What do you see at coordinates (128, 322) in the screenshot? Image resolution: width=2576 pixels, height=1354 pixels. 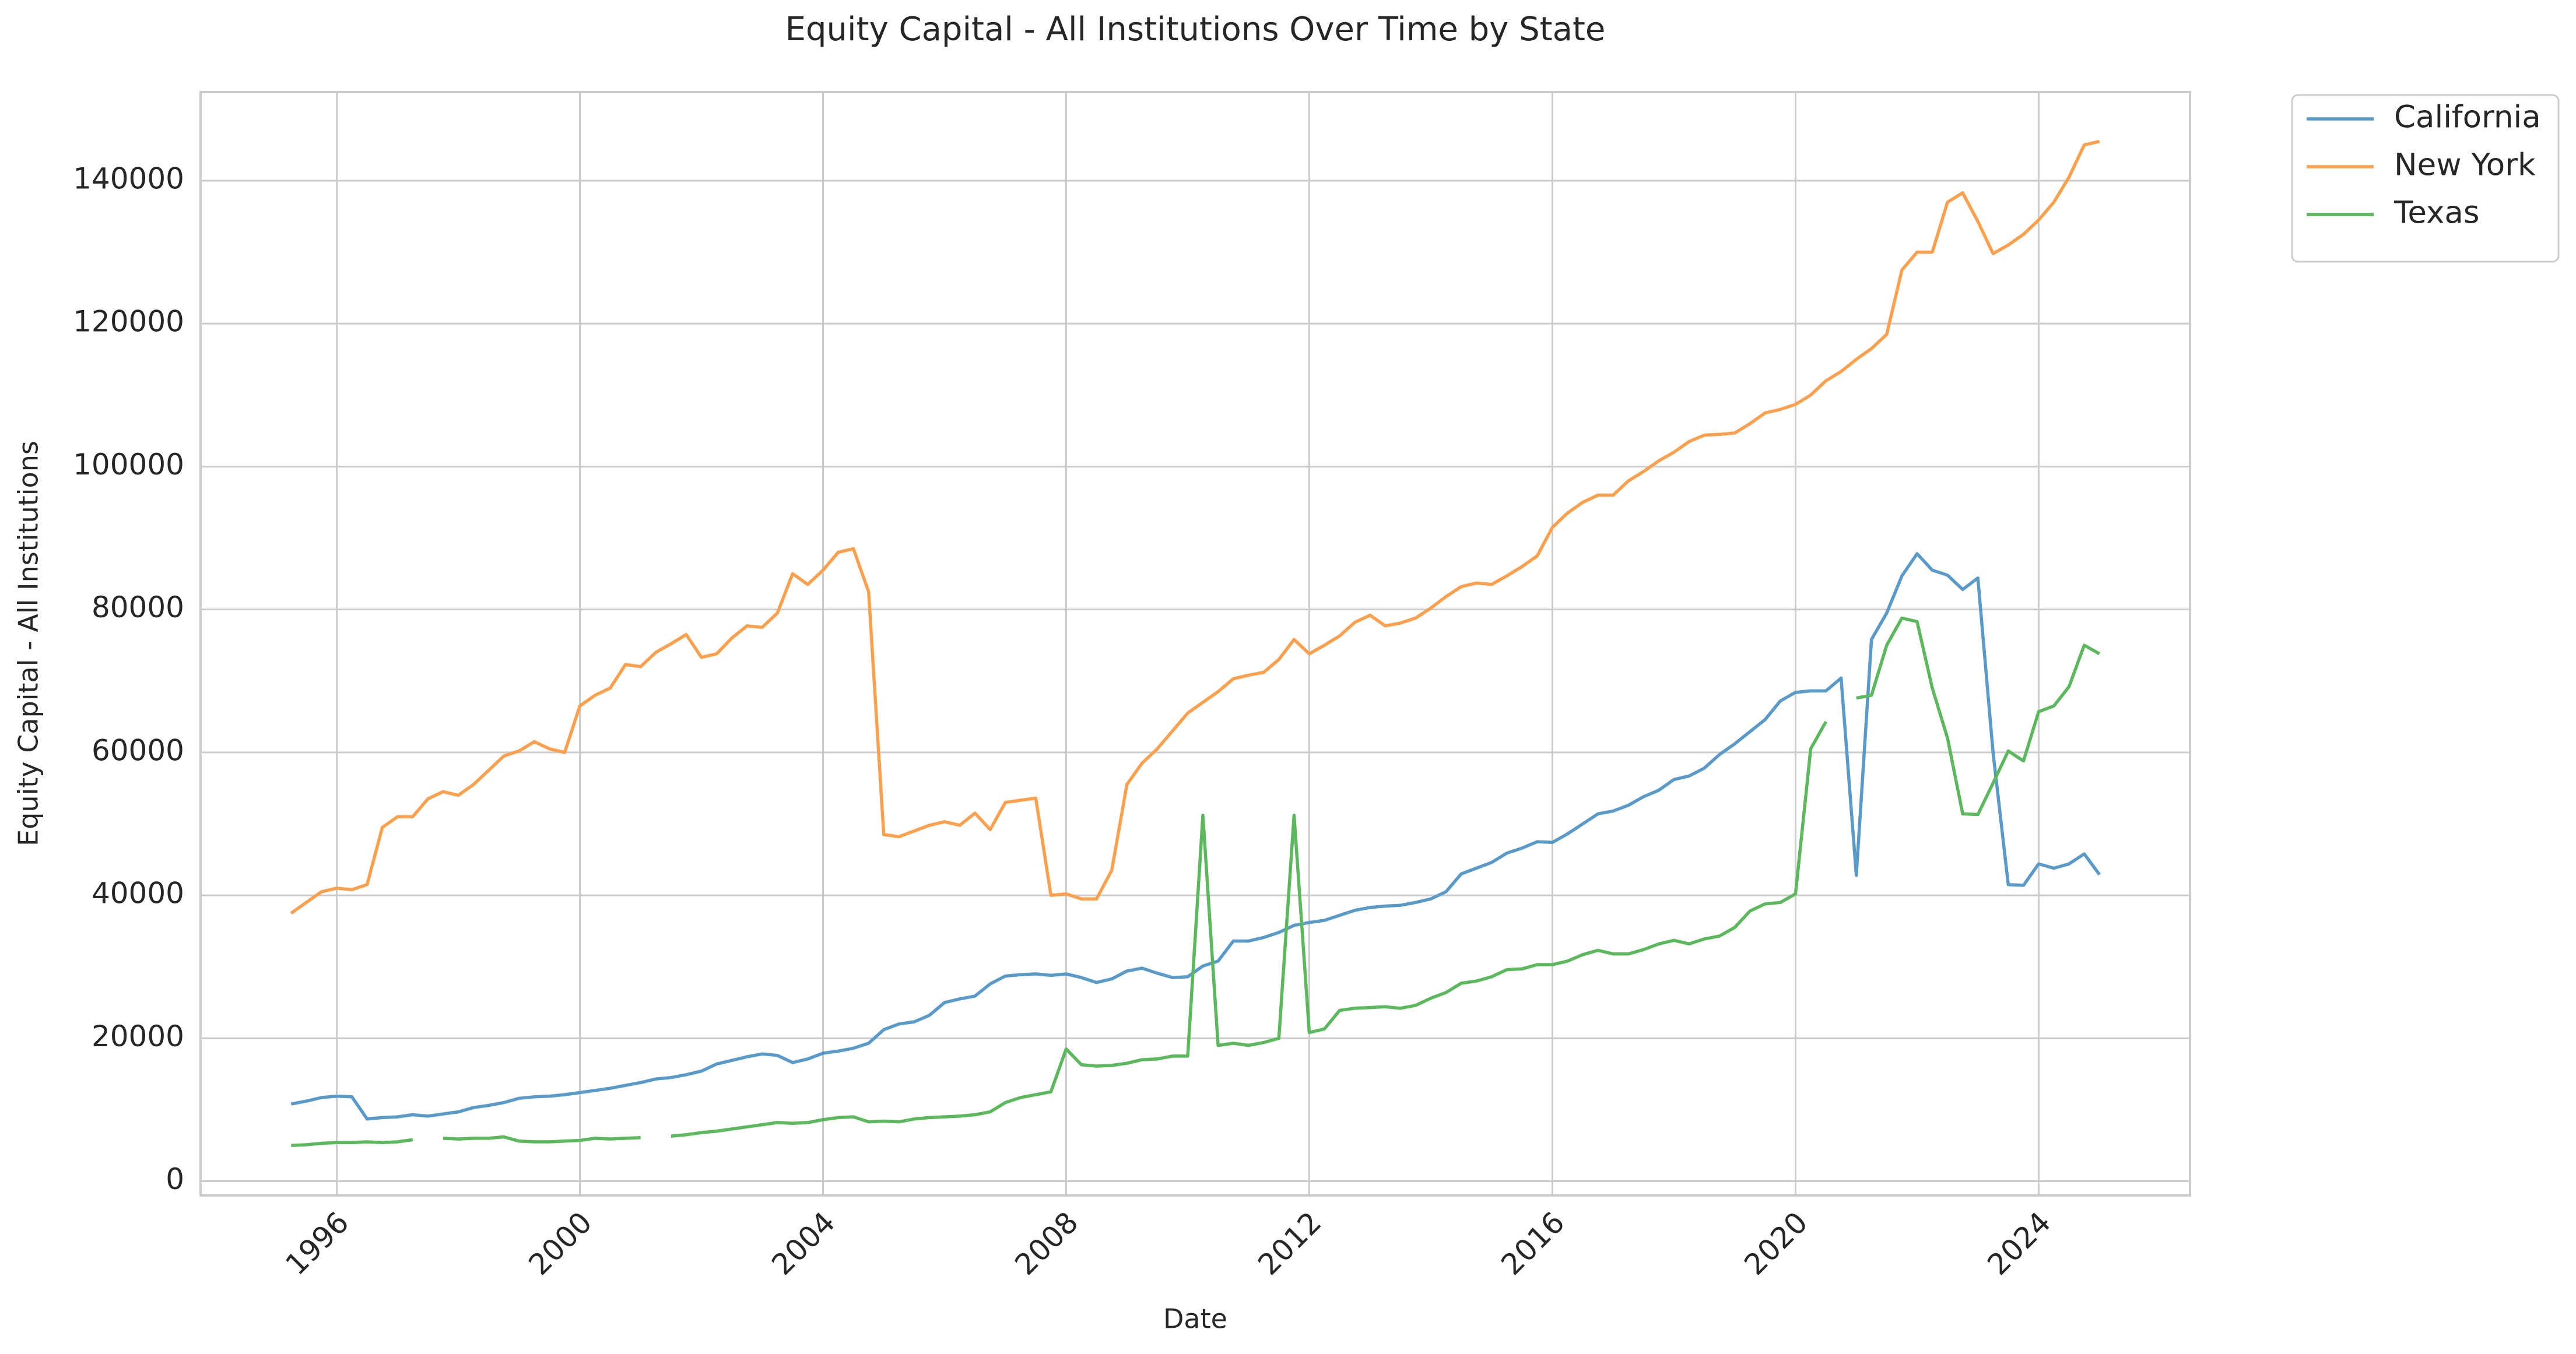 I see `y-tick-label: 120000` at bounding box center [128, 322].